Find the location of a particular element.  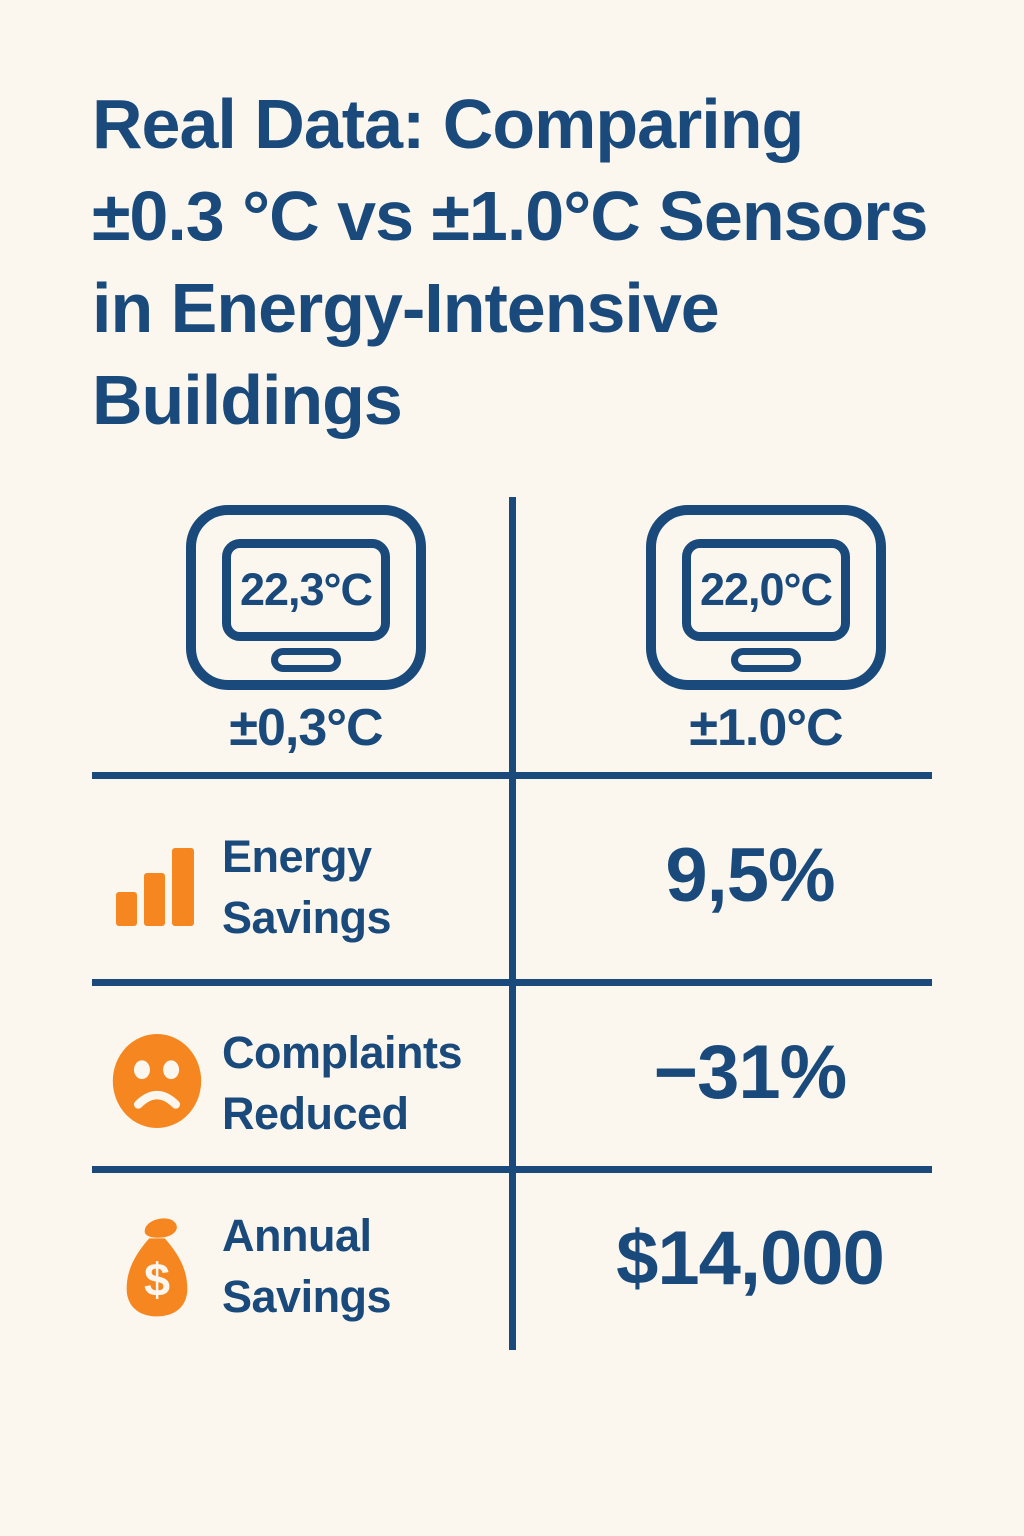

thermostat-reading-right: 22,0°C is located at coordinates (766, 589).